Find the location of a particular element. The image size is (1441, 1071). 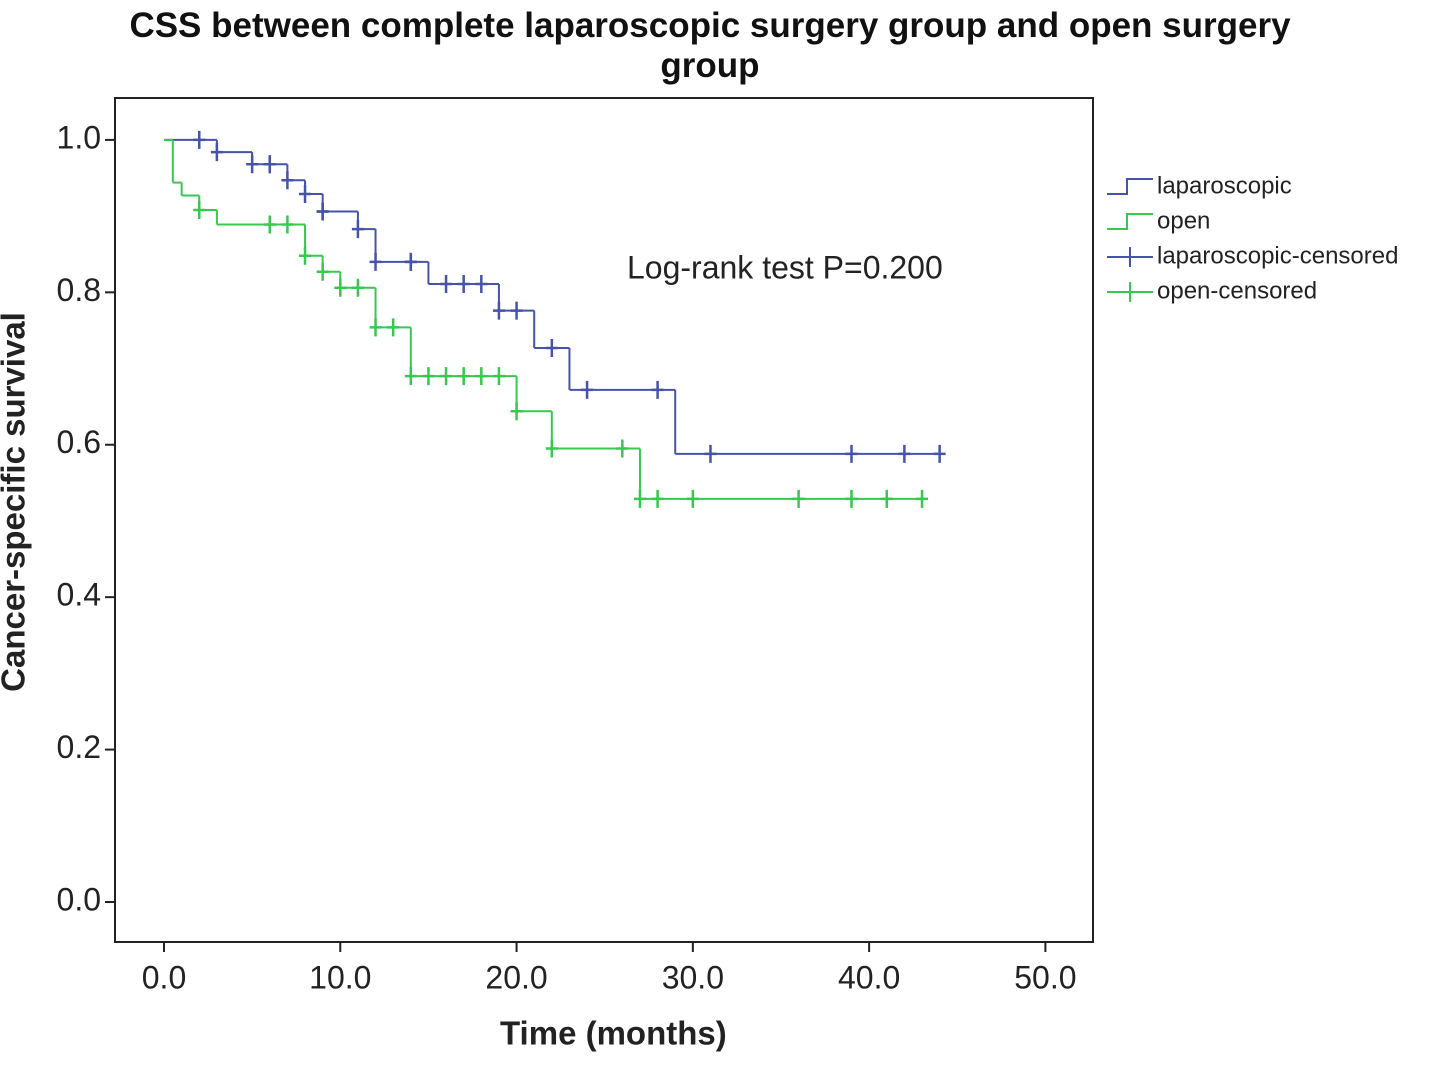

x-tick-label: 20.0 is located at coordinates (516, 977).